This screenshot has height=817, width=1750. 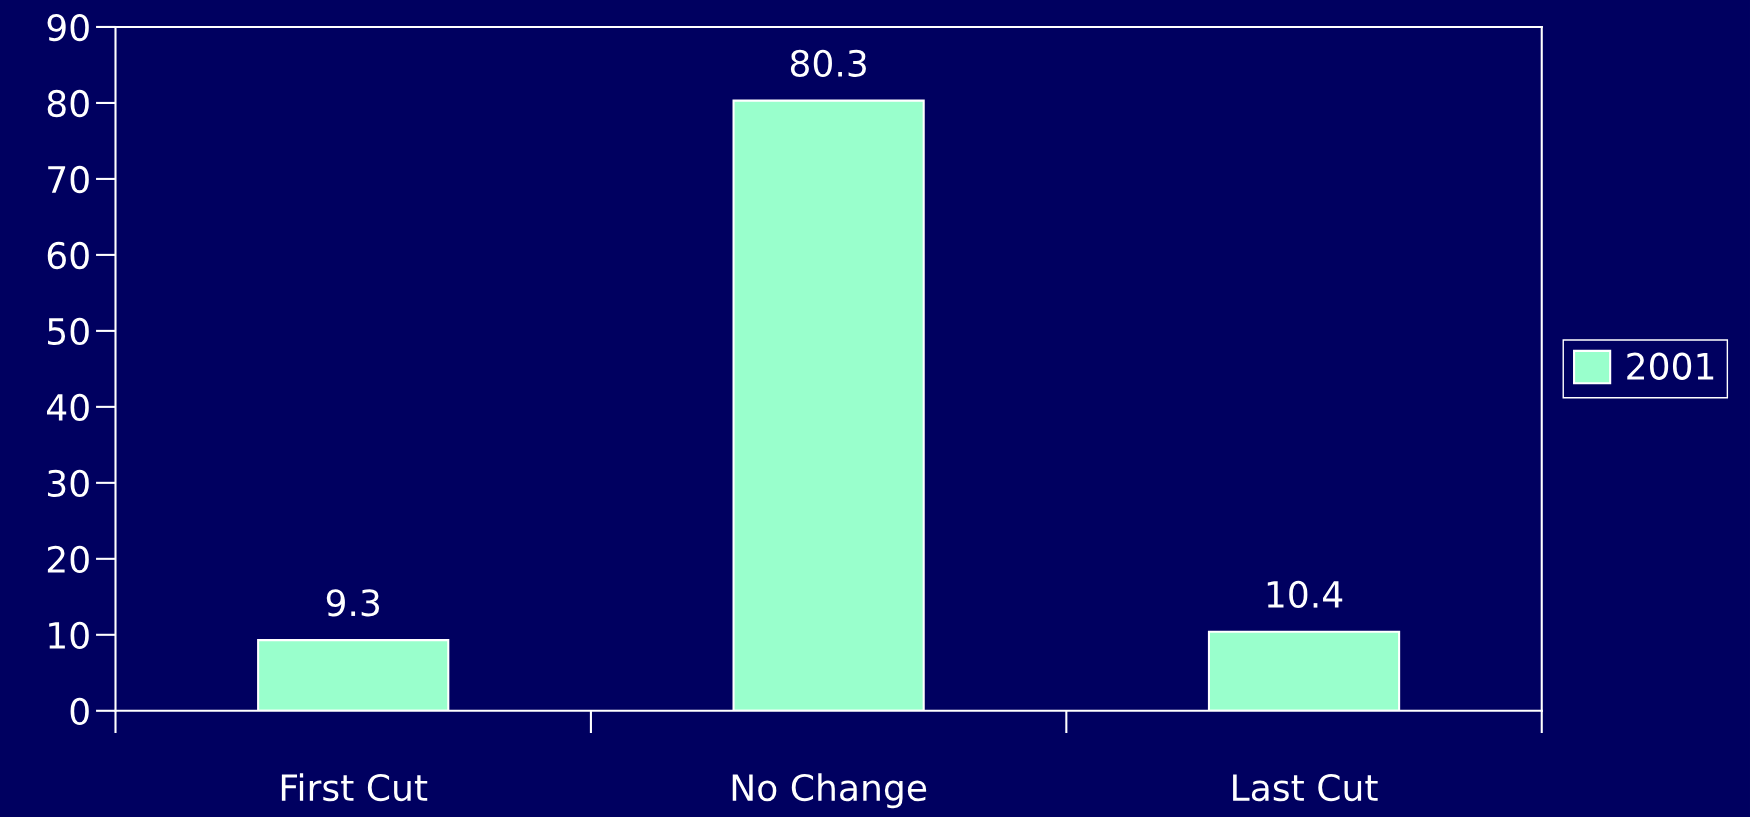 I want to click on y-tick-label: 0, so click(x=79, y=711).